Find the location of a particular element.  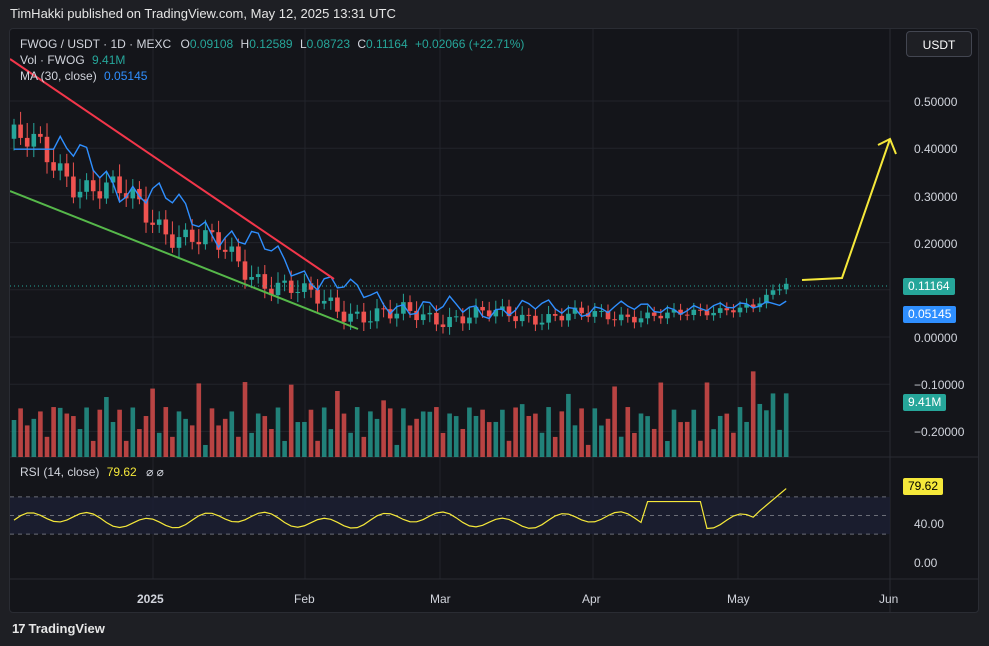

rsi-value-tag: 79.62 is located at coordinates (923, 486).